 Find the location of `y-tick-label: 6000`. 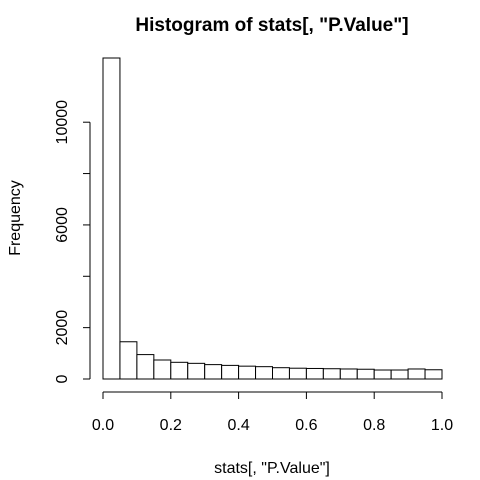

y-tick-label: 6000 is located at coordinates (62, 225).